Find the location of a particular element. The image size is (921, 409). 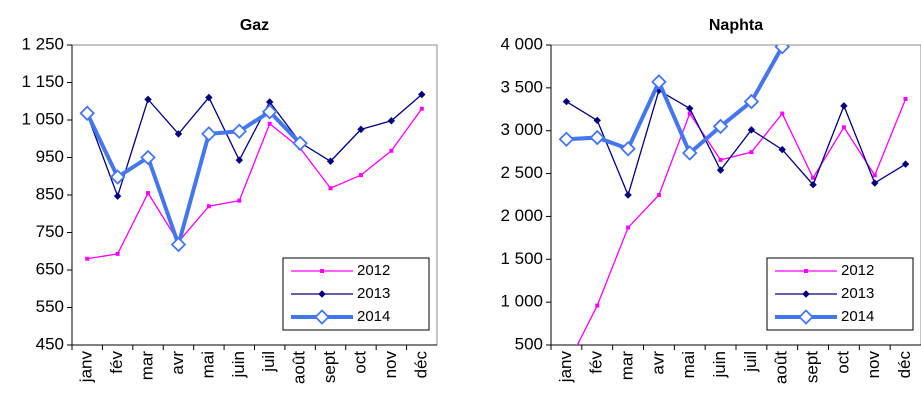

y-tick-label: 450 is located at coordinates (50, 343).